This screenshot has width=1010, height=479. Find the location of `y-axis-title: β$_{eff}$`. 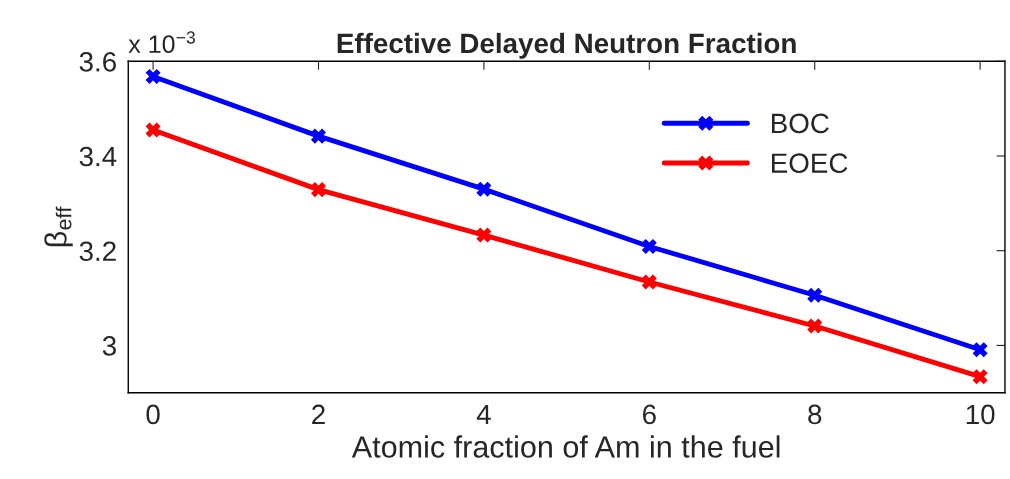

y-axis-title: β$_{eff}$ is located at coordinates (58, 226).